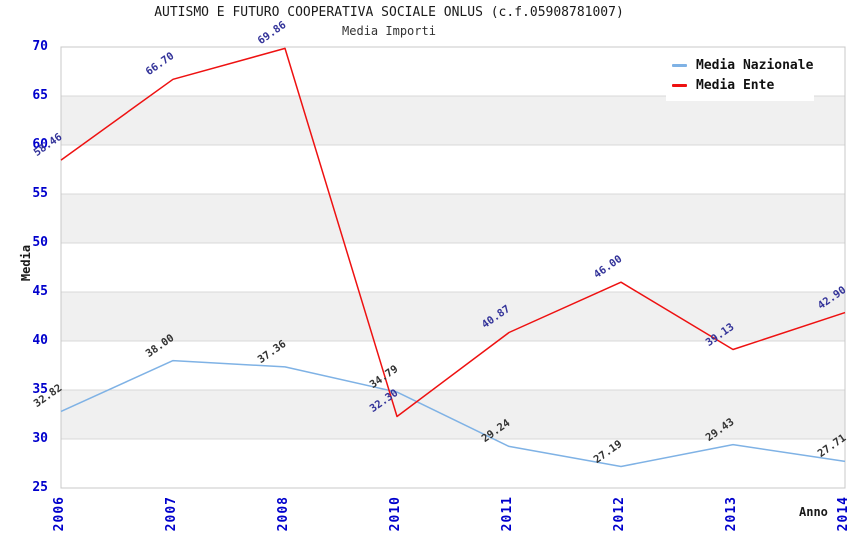 Image resolution: width=850 pixels, height=550 pixels. I want to click on legend-item-media-nazionale: Media Nazionale, so click(743, 65).